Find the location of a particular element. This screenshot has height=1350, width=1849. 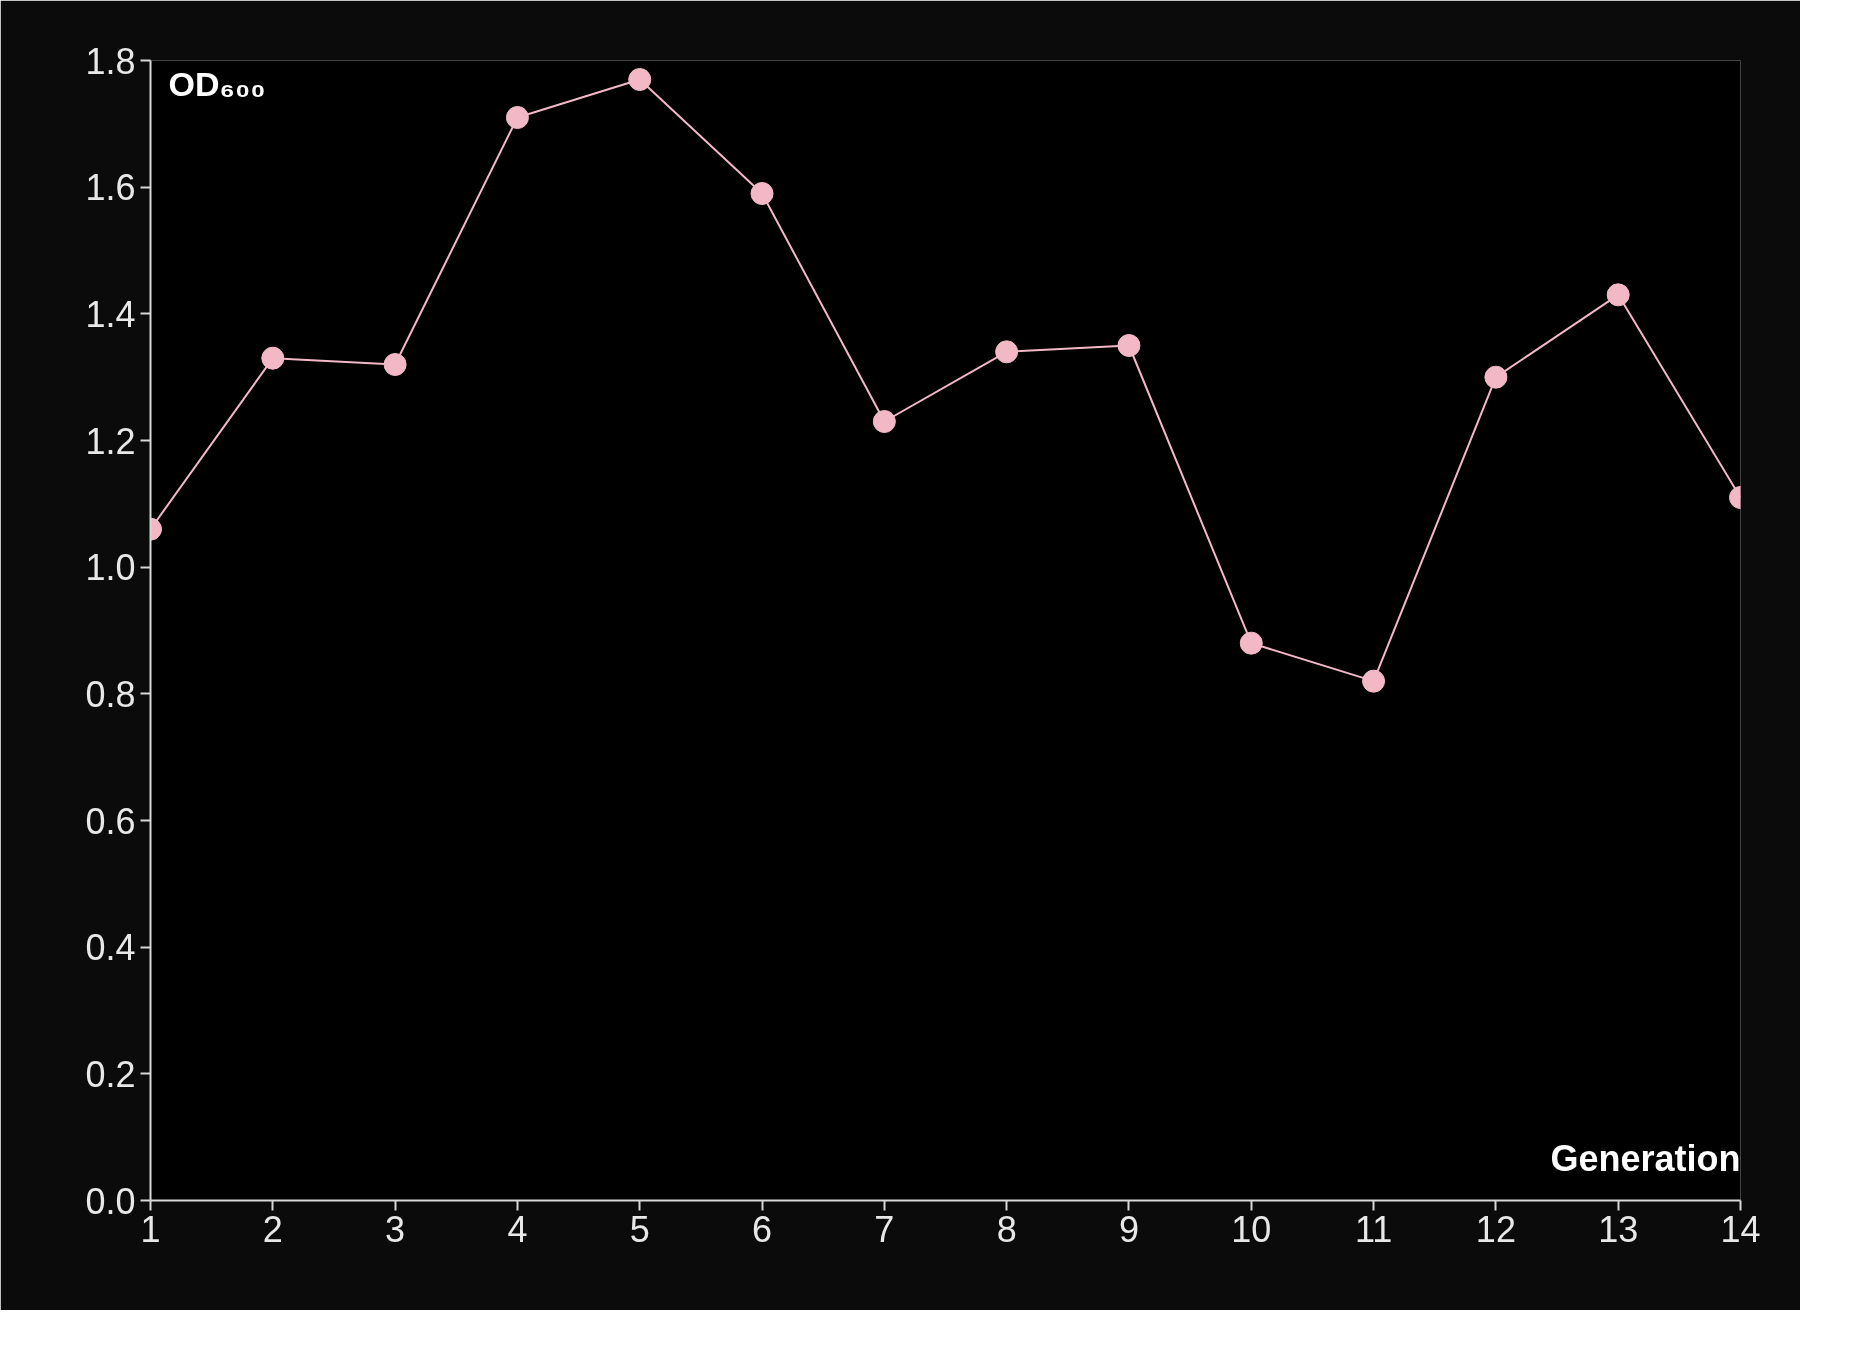

y-tick-label: 0.8 is located at coordinates (110, 694).